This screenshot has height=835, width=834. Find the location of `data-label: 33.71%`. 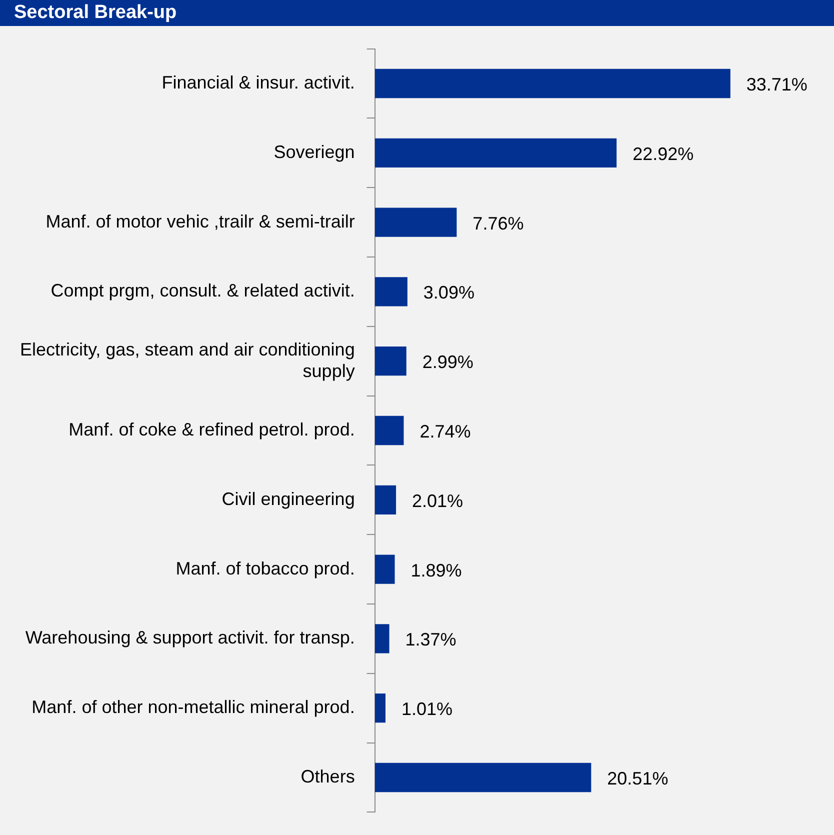

data-label: 33.71% is located at coordinates (777, 84).